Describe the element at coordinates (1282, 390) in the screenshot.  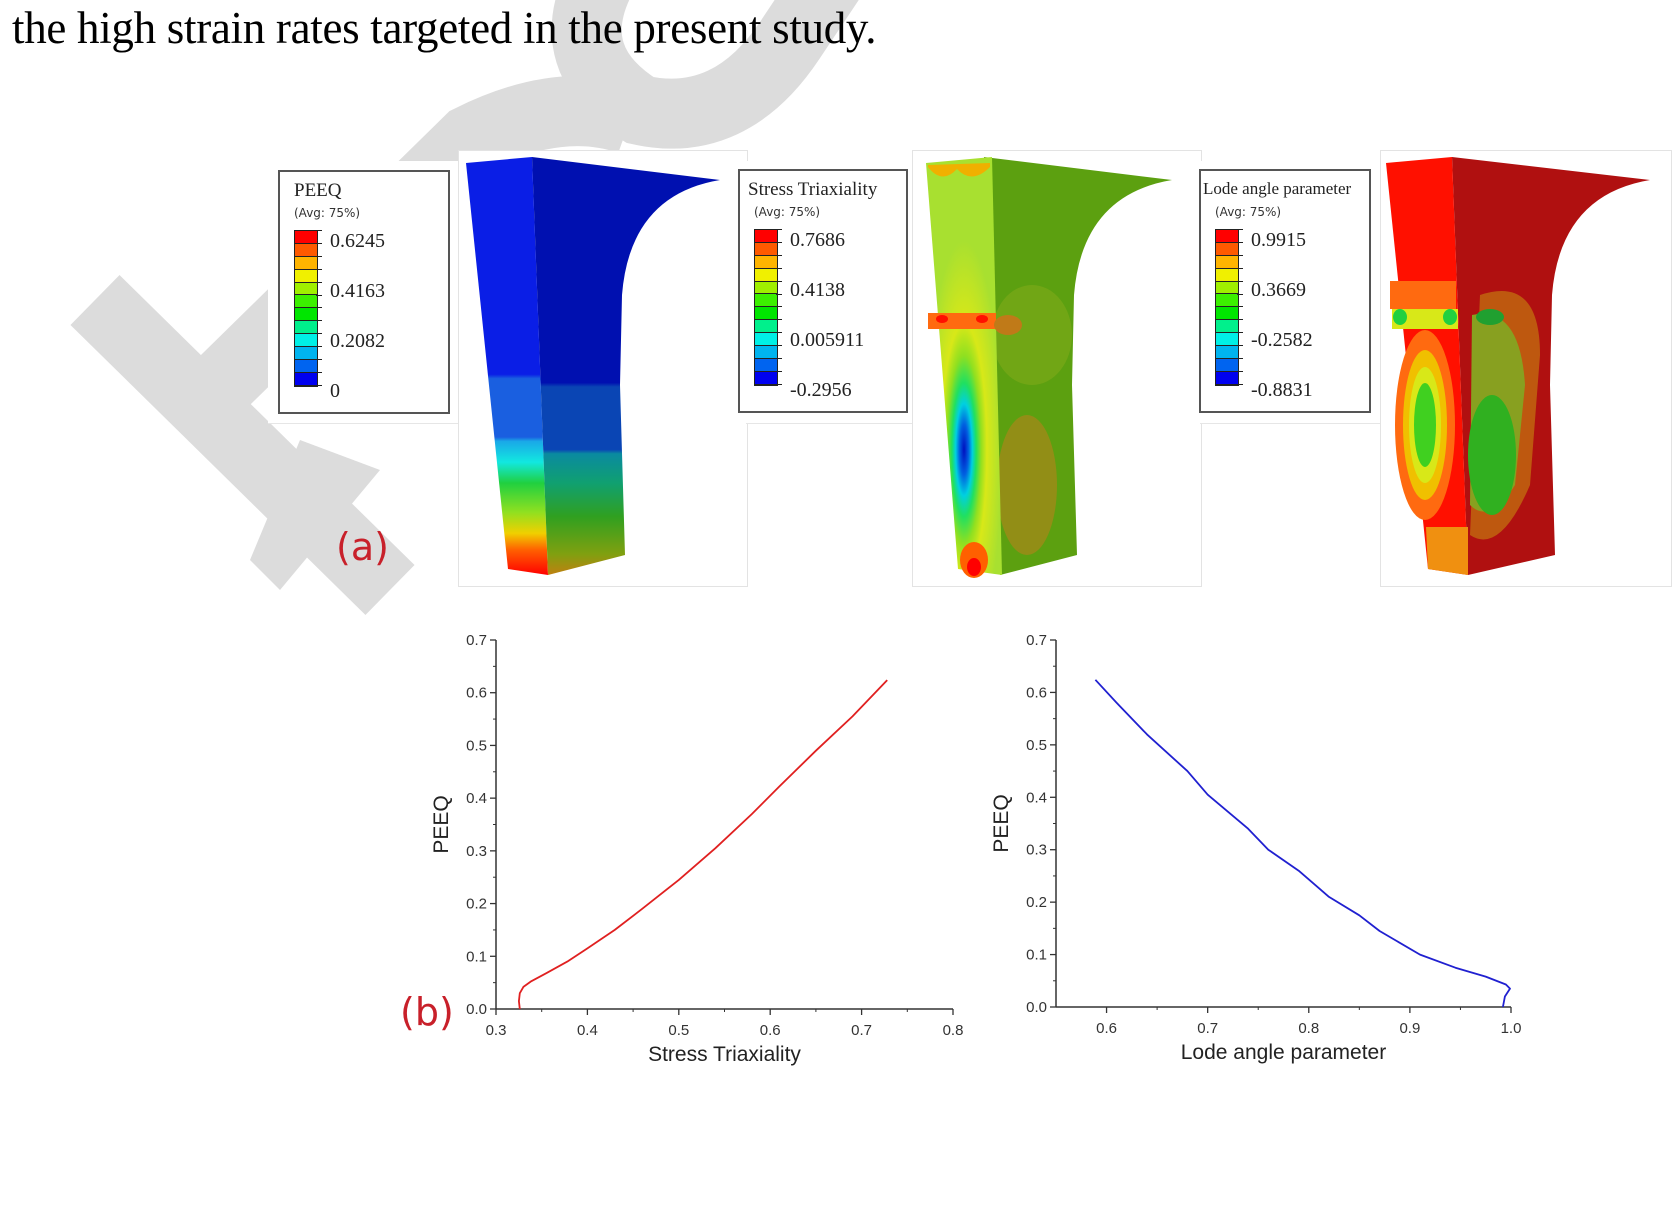
I see `legend-value: -0.8831` at that location.